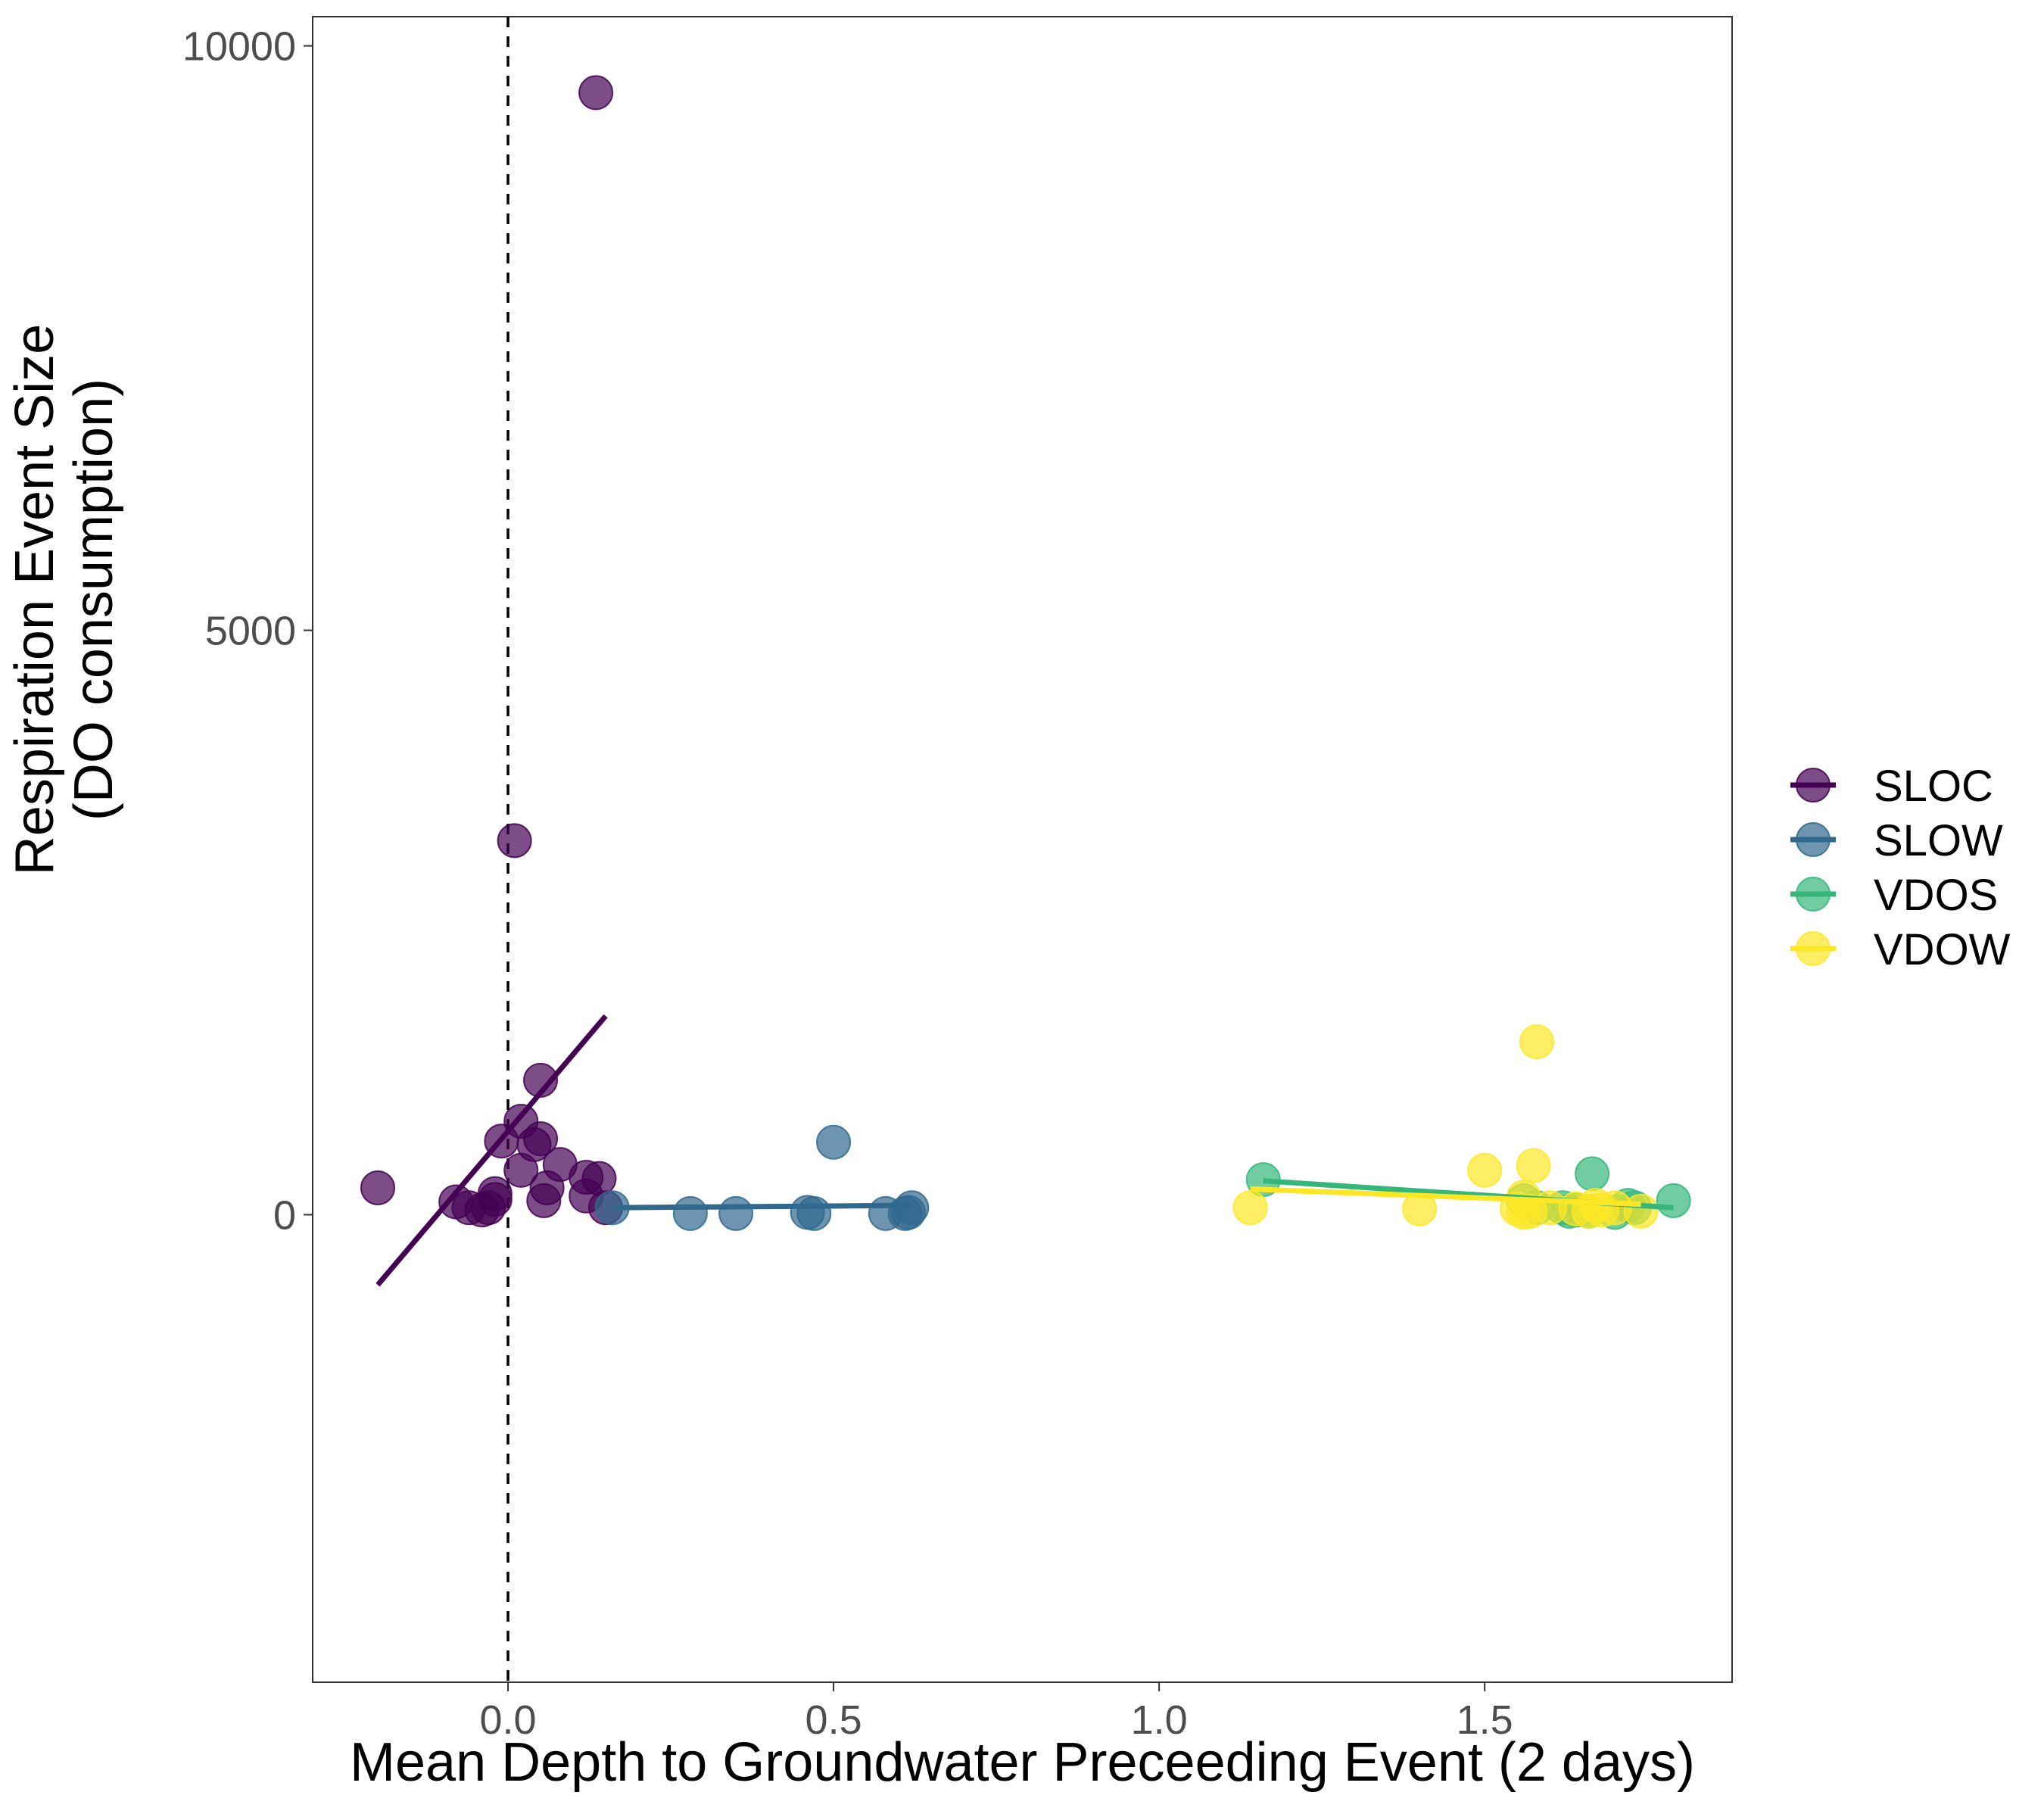  I want to click on fit-line-vdow, so click(1445, 1197).